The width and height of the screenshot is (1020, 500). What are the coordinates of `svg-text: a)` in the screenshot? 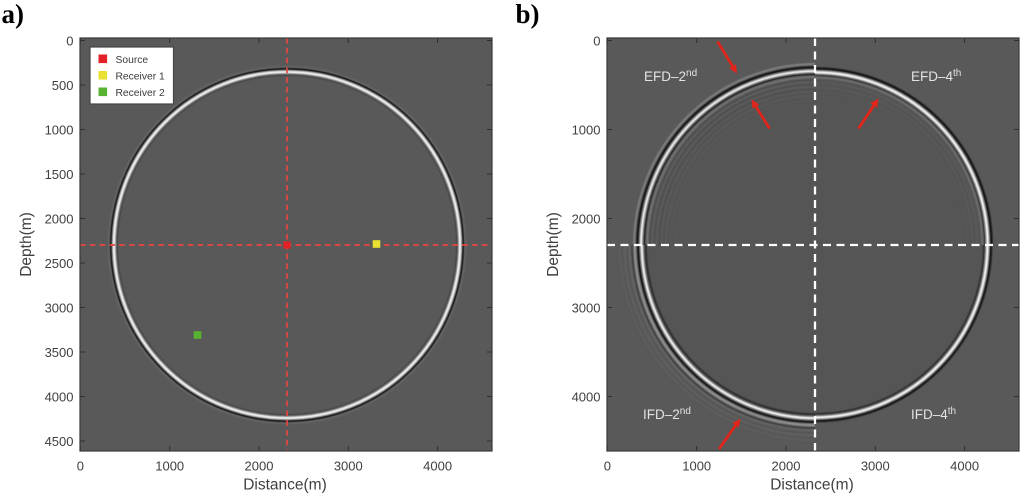 It's located at (13, 14).